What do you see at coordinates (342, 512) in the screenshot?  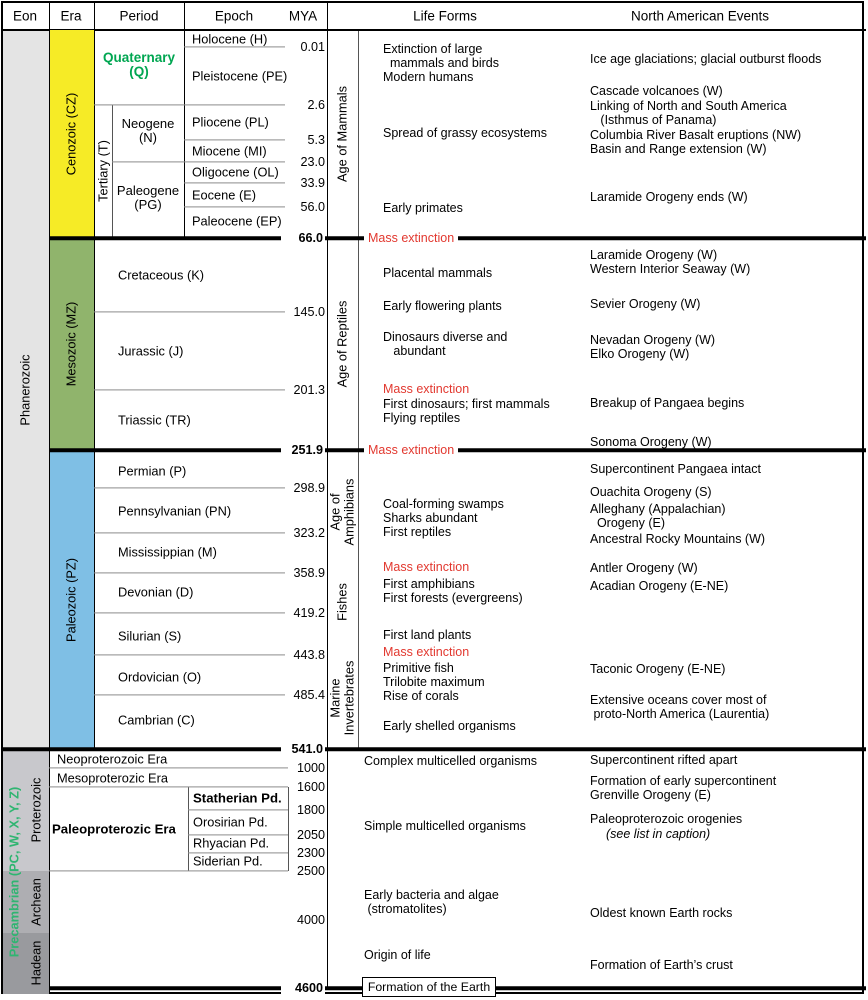 I see `age-label: Age of Amphibians` at bounding box center [342, 512].